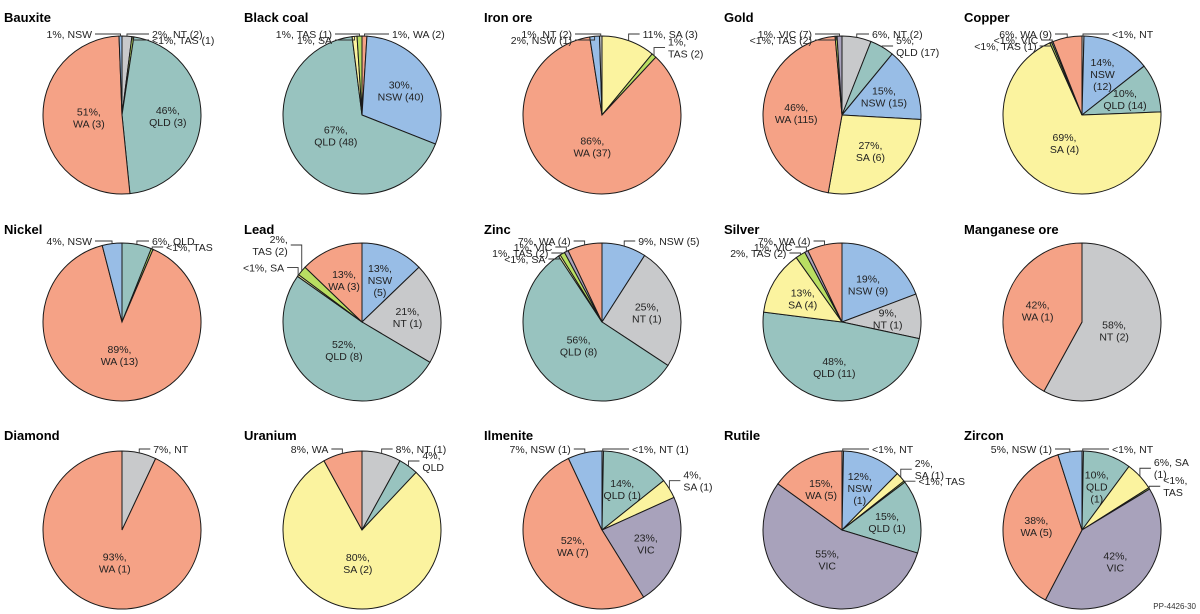 The image size is (1200, 614). What do you see at coordinates (897, 35) in the screenshot?
I see `slice-label-nt: 6%, NT (2)` at bounding box center [897, 35].